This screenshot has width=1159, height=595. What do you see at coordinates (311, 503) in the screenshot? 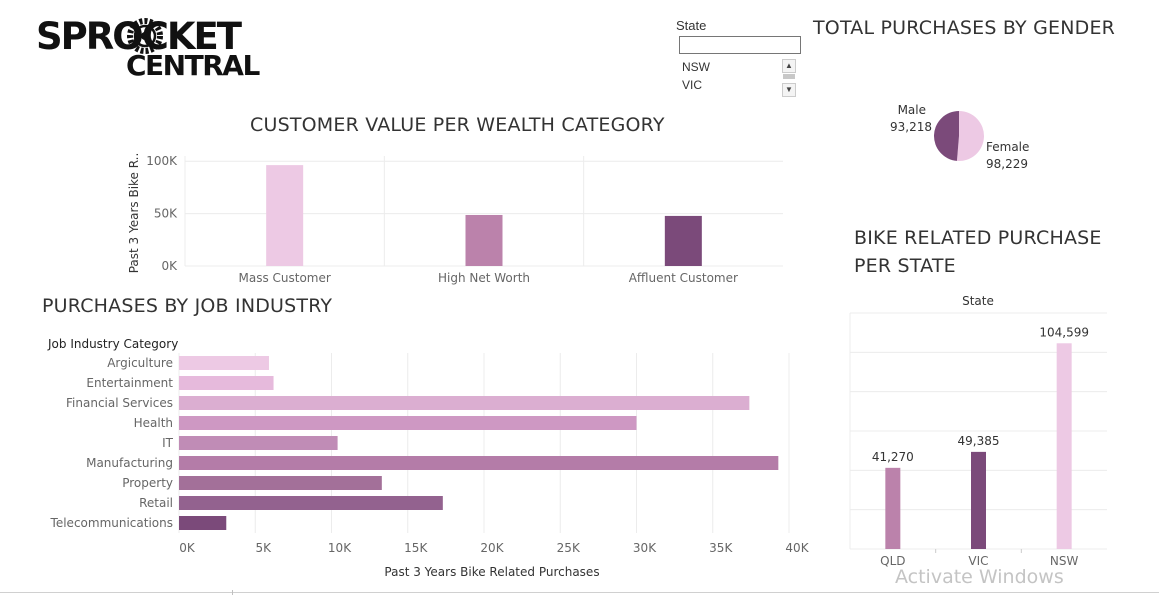
I see `industry-bar-retail` at bounding box center [311, 503].